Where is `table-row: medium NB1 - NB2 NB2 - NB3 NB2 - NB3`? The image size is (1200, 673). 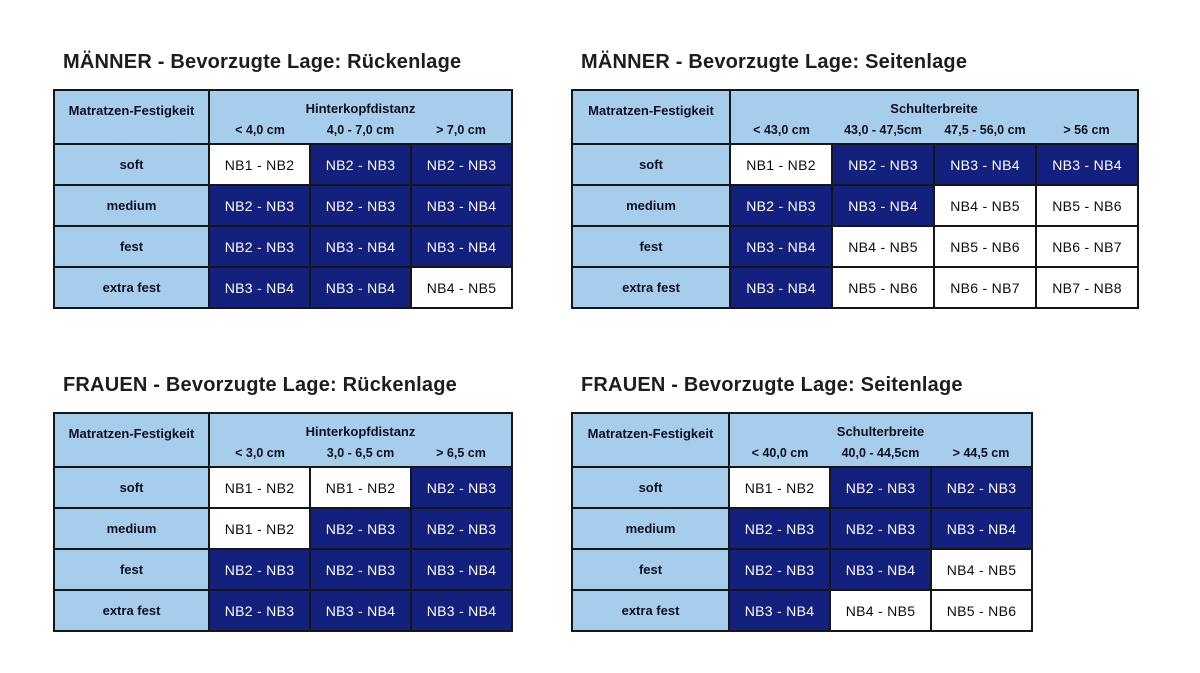 table-row: medium NB1 - NB2 NB2 - NB3 NB2 - NB3 is located at coordinates (283, 528).